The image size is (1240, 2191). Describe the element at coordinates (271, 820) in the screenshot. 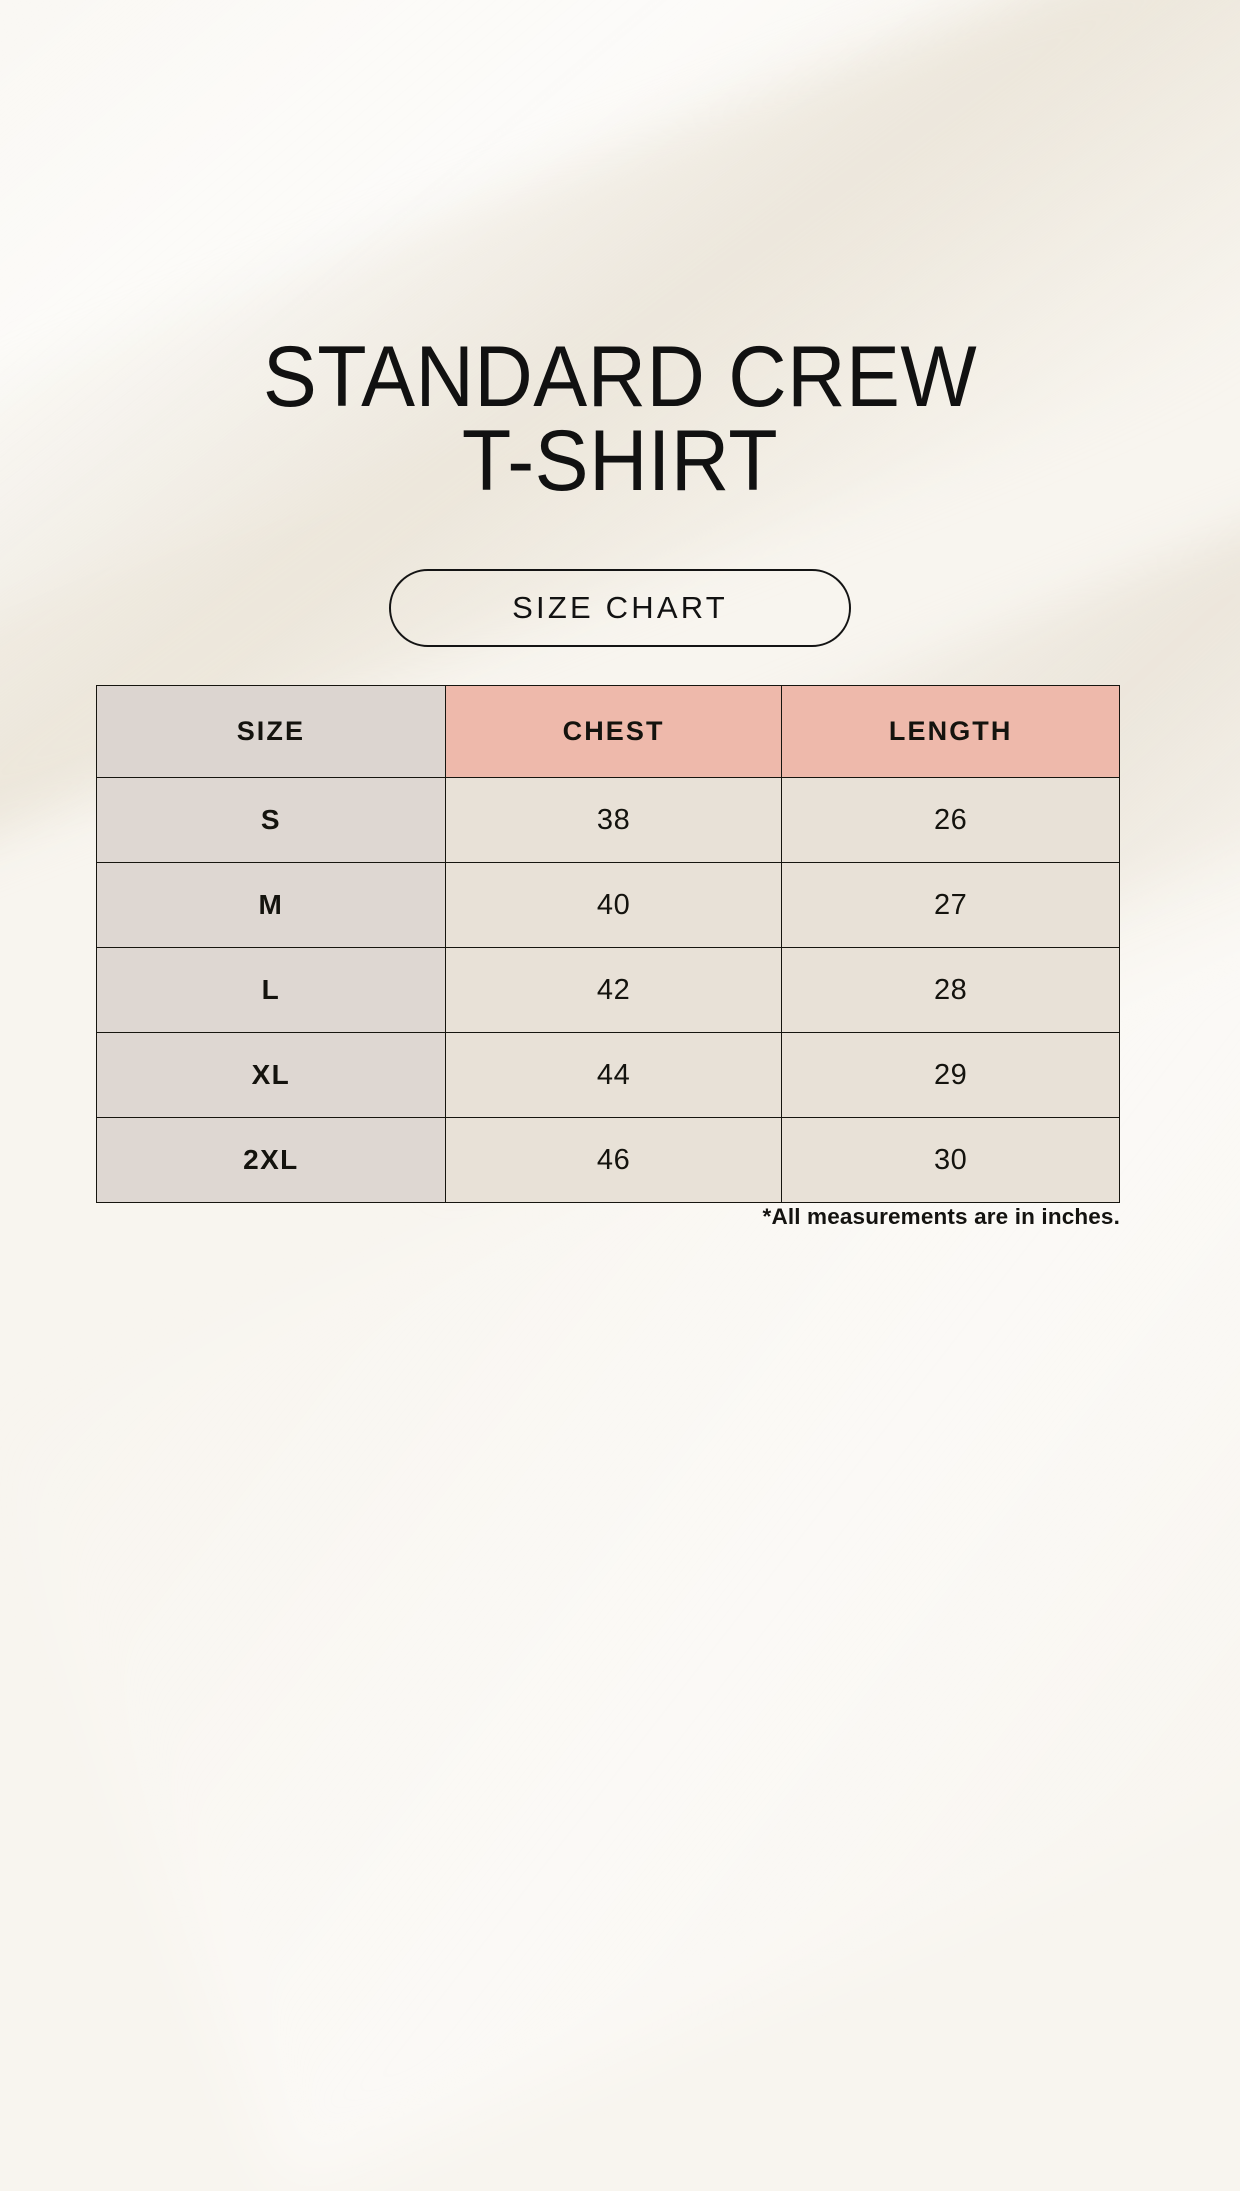

I see `cell-size: S` at that location.